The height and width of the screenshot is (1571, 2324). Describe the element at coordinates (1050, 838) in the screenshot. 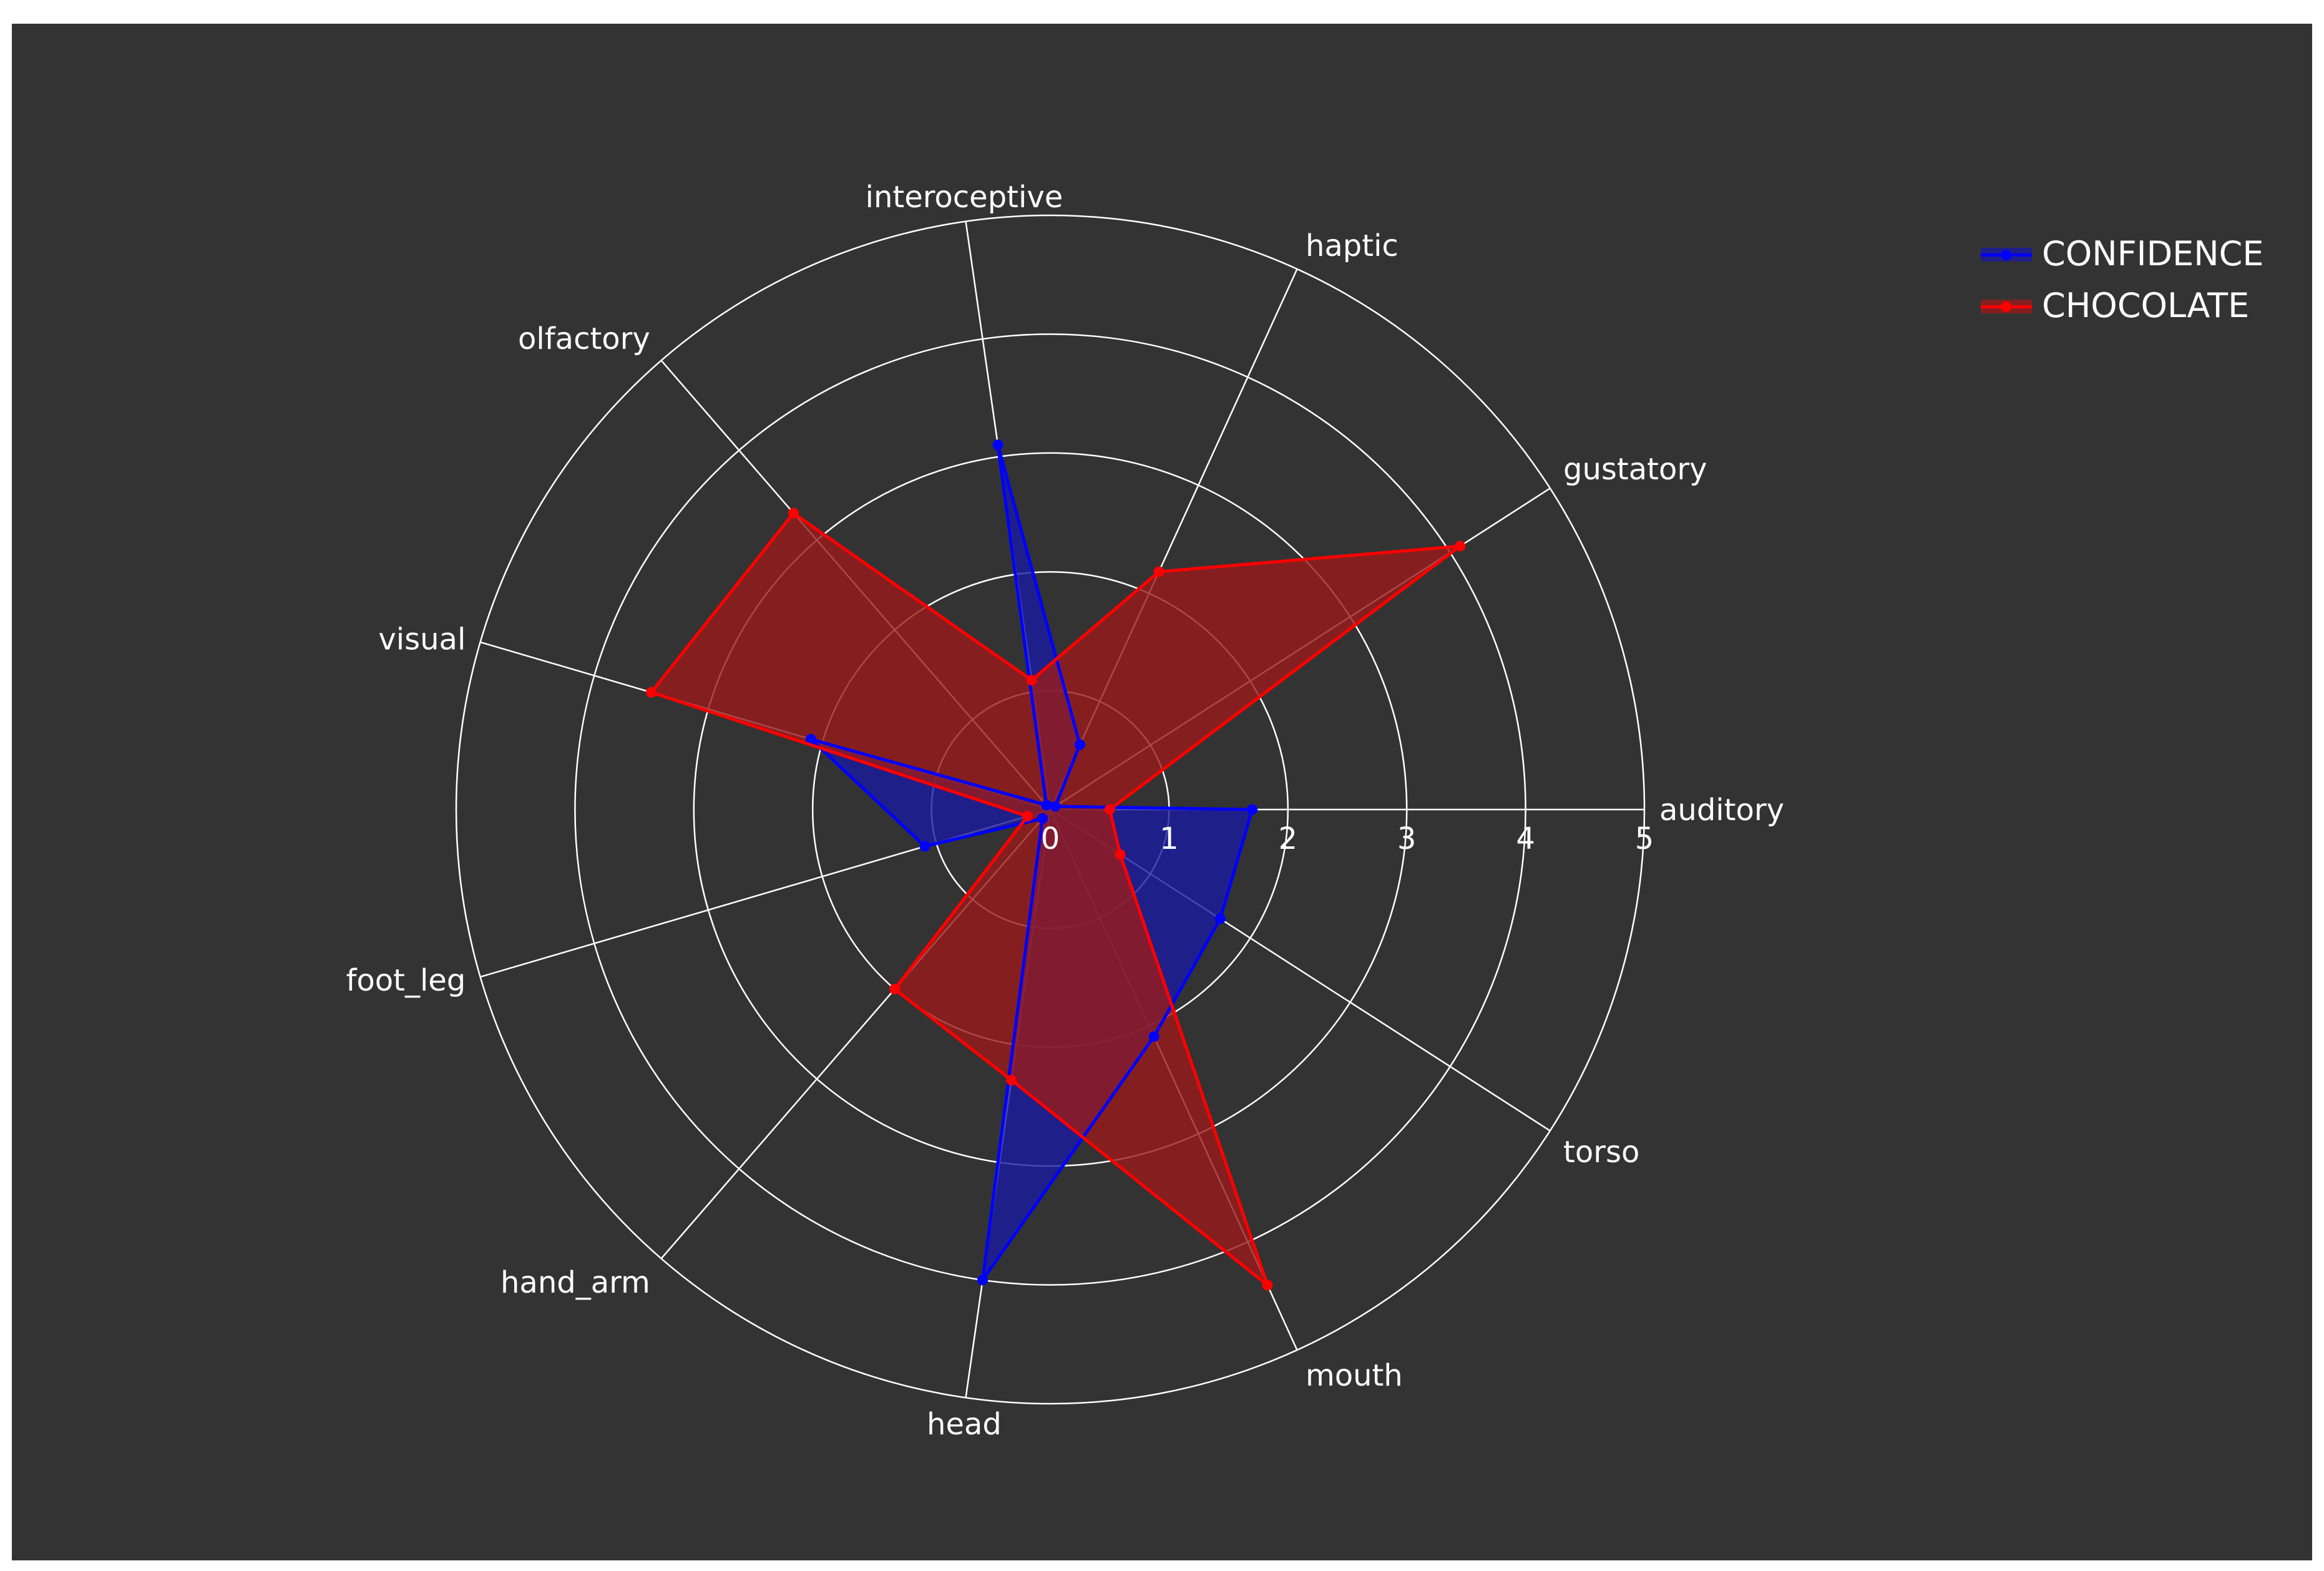

I see `radial-tick-0: 0` at that location.